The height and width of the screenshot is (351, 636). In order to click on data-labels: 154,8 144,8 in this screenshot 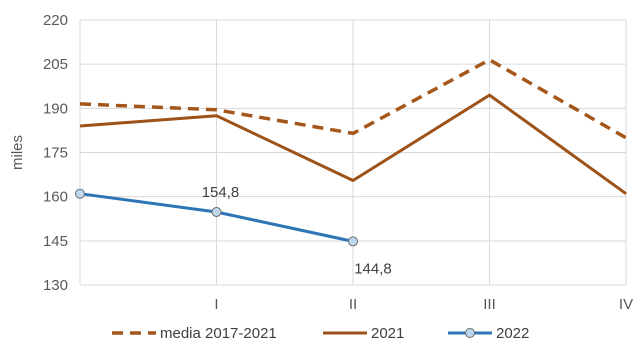, I will do `click(297, 230)`.